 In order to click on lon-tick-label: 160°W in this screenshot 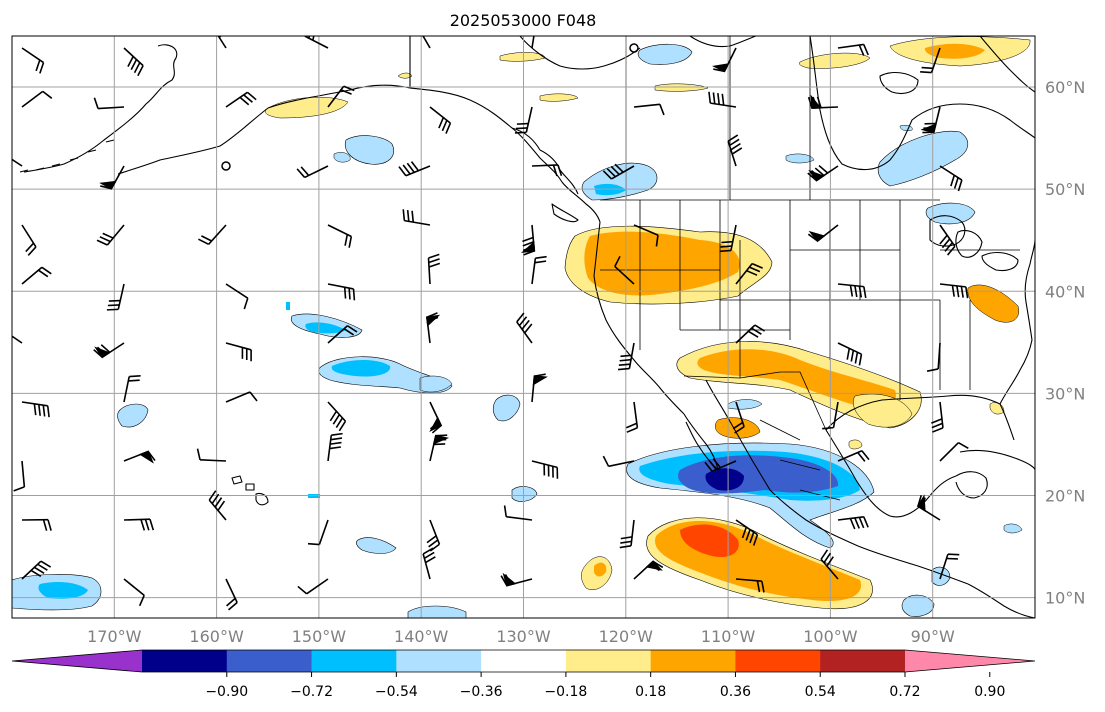, I will do `click(216, 636)`.